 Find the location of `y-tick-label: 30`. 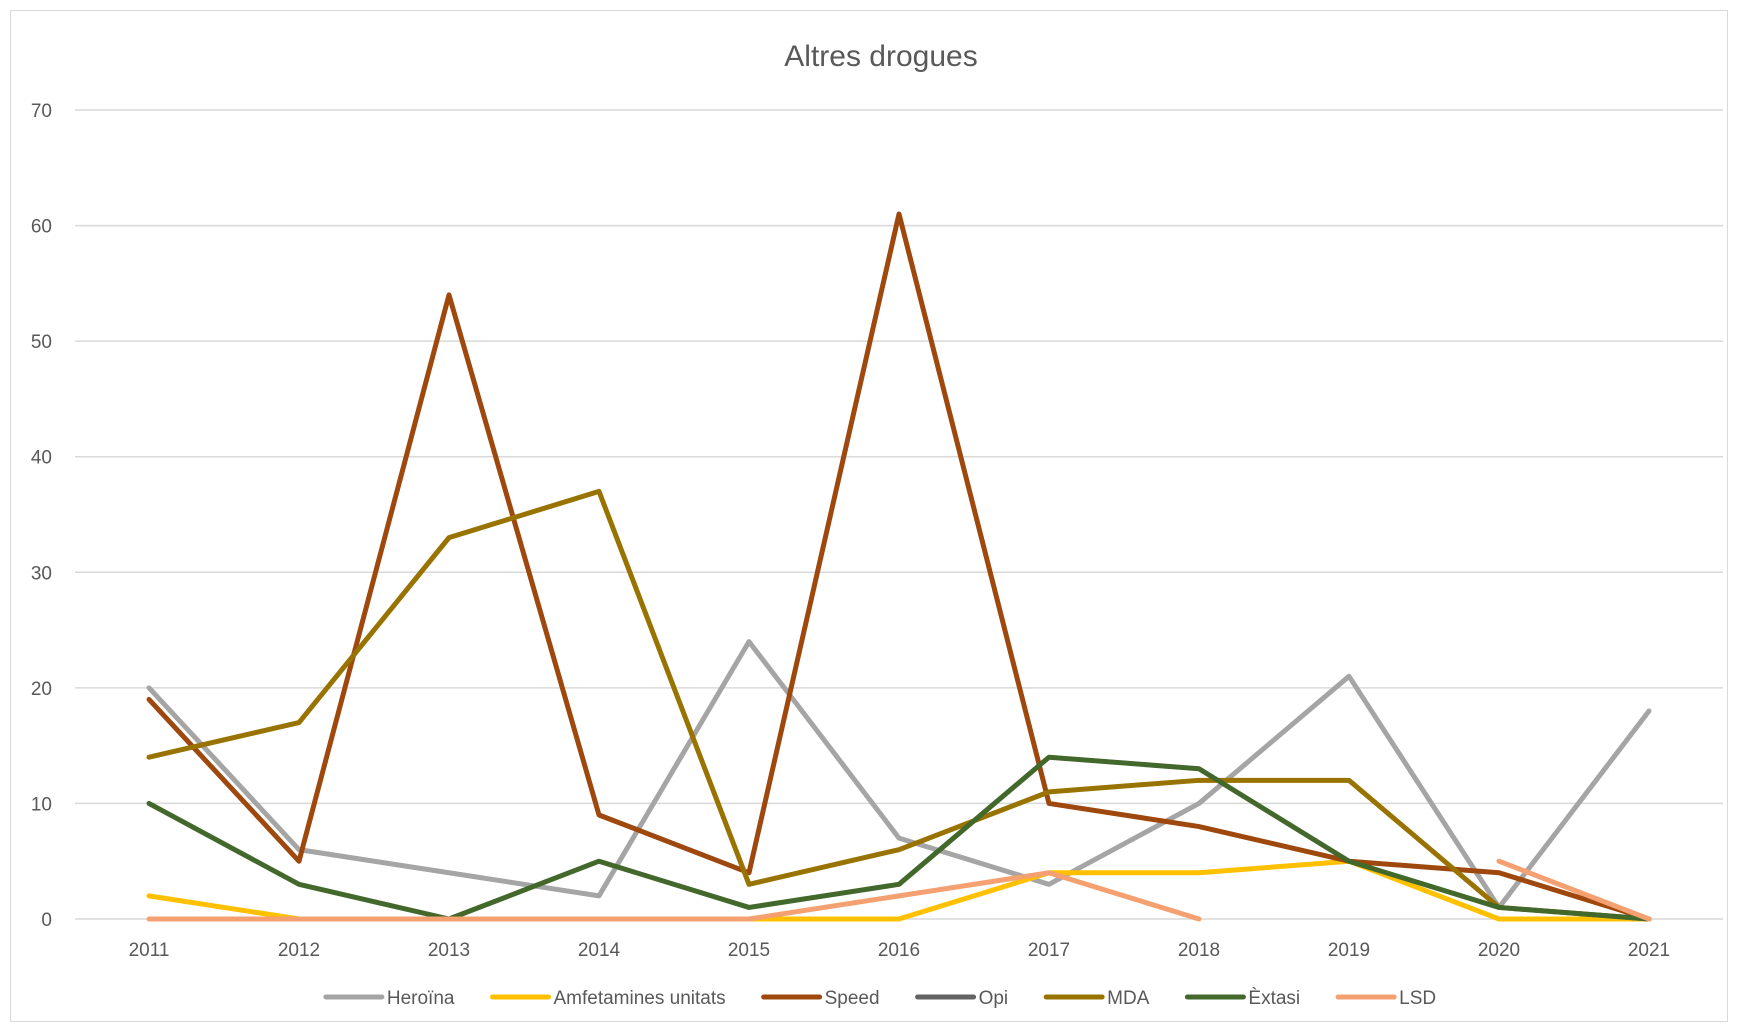

y-tick-label: 30 is located at coordinates (41, 573).